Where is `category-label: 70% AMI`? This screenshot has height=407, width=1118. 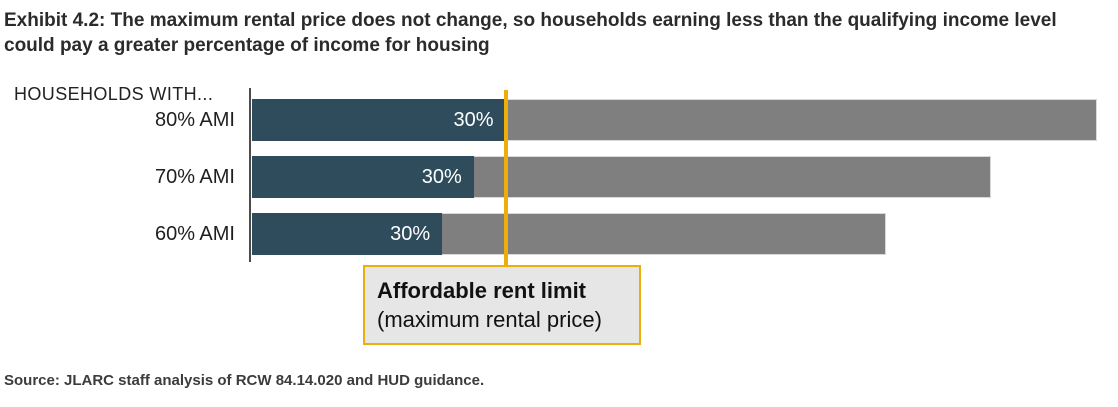 category-label: 70% AMI is located at coordinates (194, 177).